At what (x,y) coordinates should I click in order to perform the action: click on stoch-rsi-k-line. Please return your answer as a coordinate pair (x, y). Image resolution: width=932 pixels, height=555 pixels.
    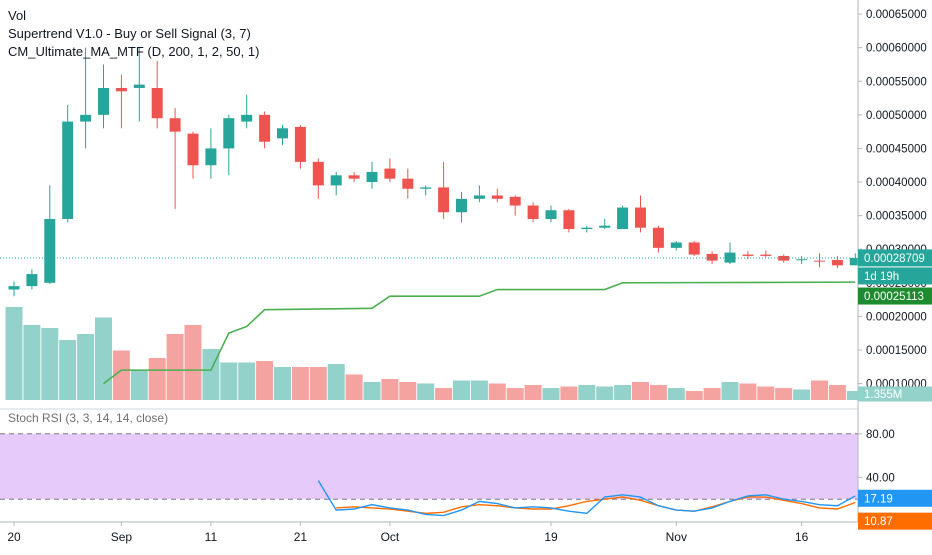
    Looking at the image, I should click on (586, 498).